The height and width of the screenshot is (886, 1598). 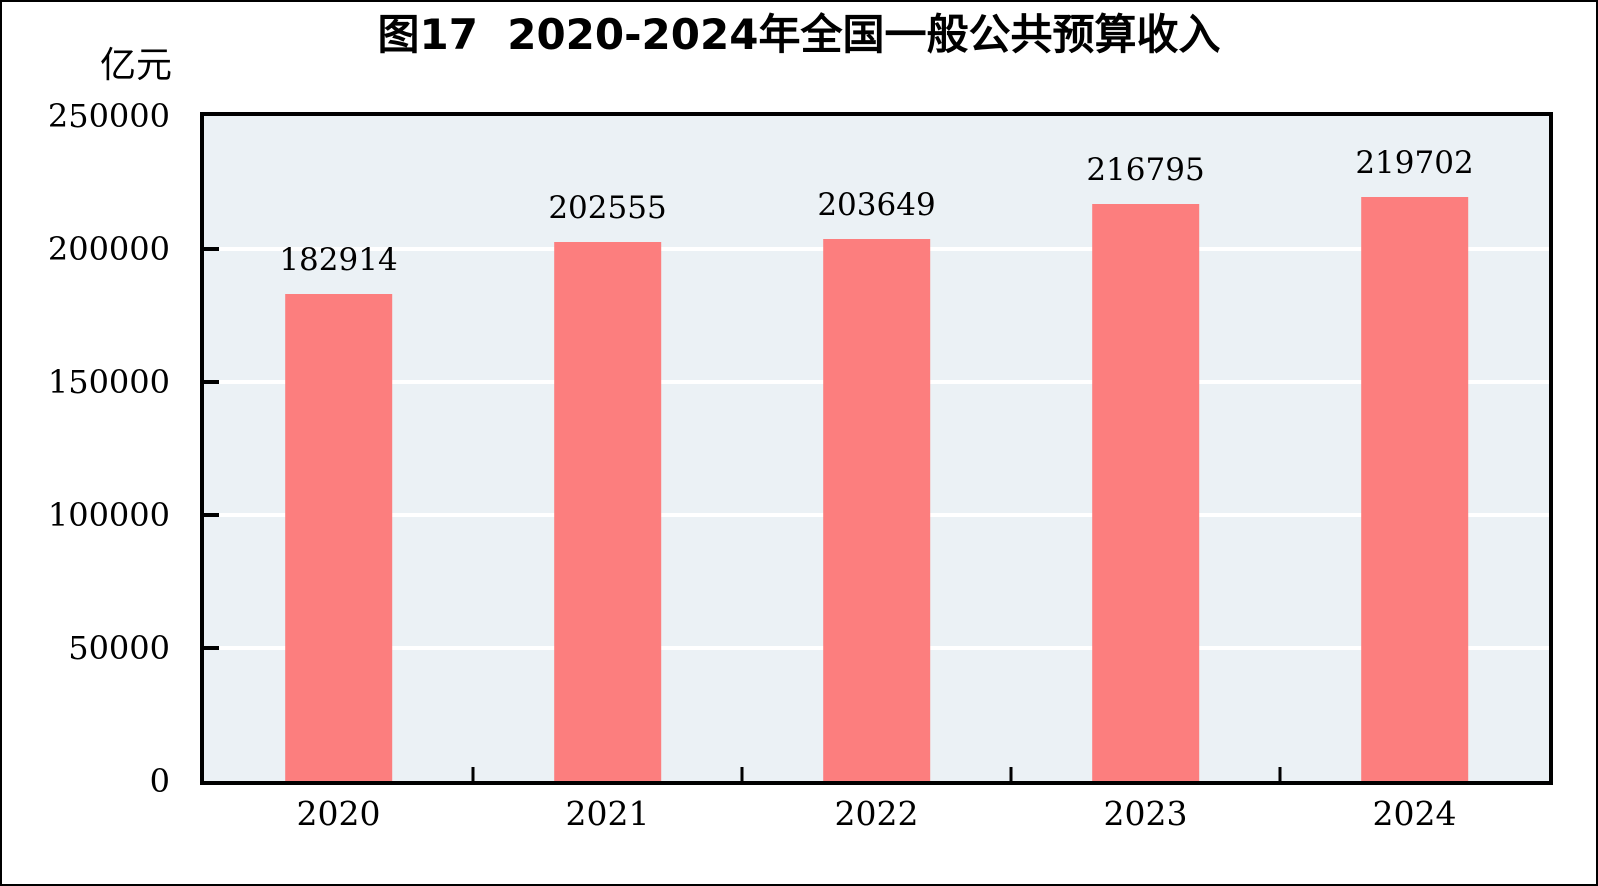 What do you see at coordinates (1414, 162) in the screenshot?
I see `bar-value-label: 219702` at bounding box center [1414, 162].